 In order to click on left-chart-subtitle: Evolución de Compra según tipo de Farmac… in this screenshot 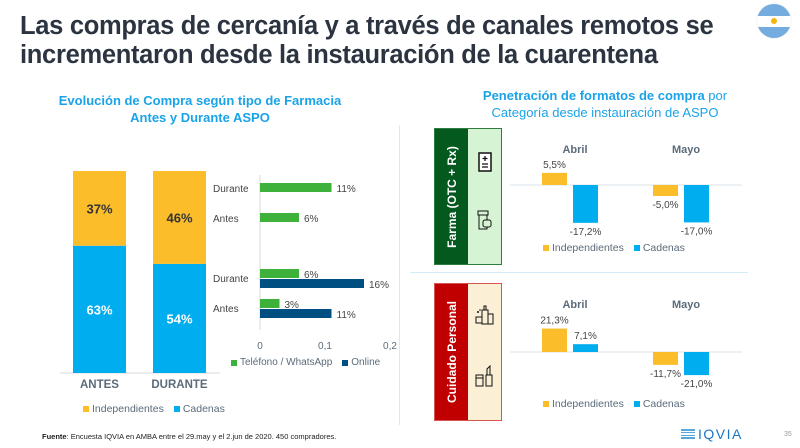, I will do `click(200, 109)`.